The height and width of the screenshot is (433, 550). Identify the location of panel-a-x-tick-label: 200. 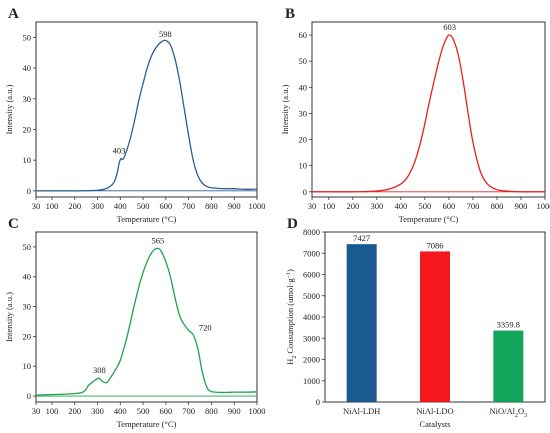
(74, 206).